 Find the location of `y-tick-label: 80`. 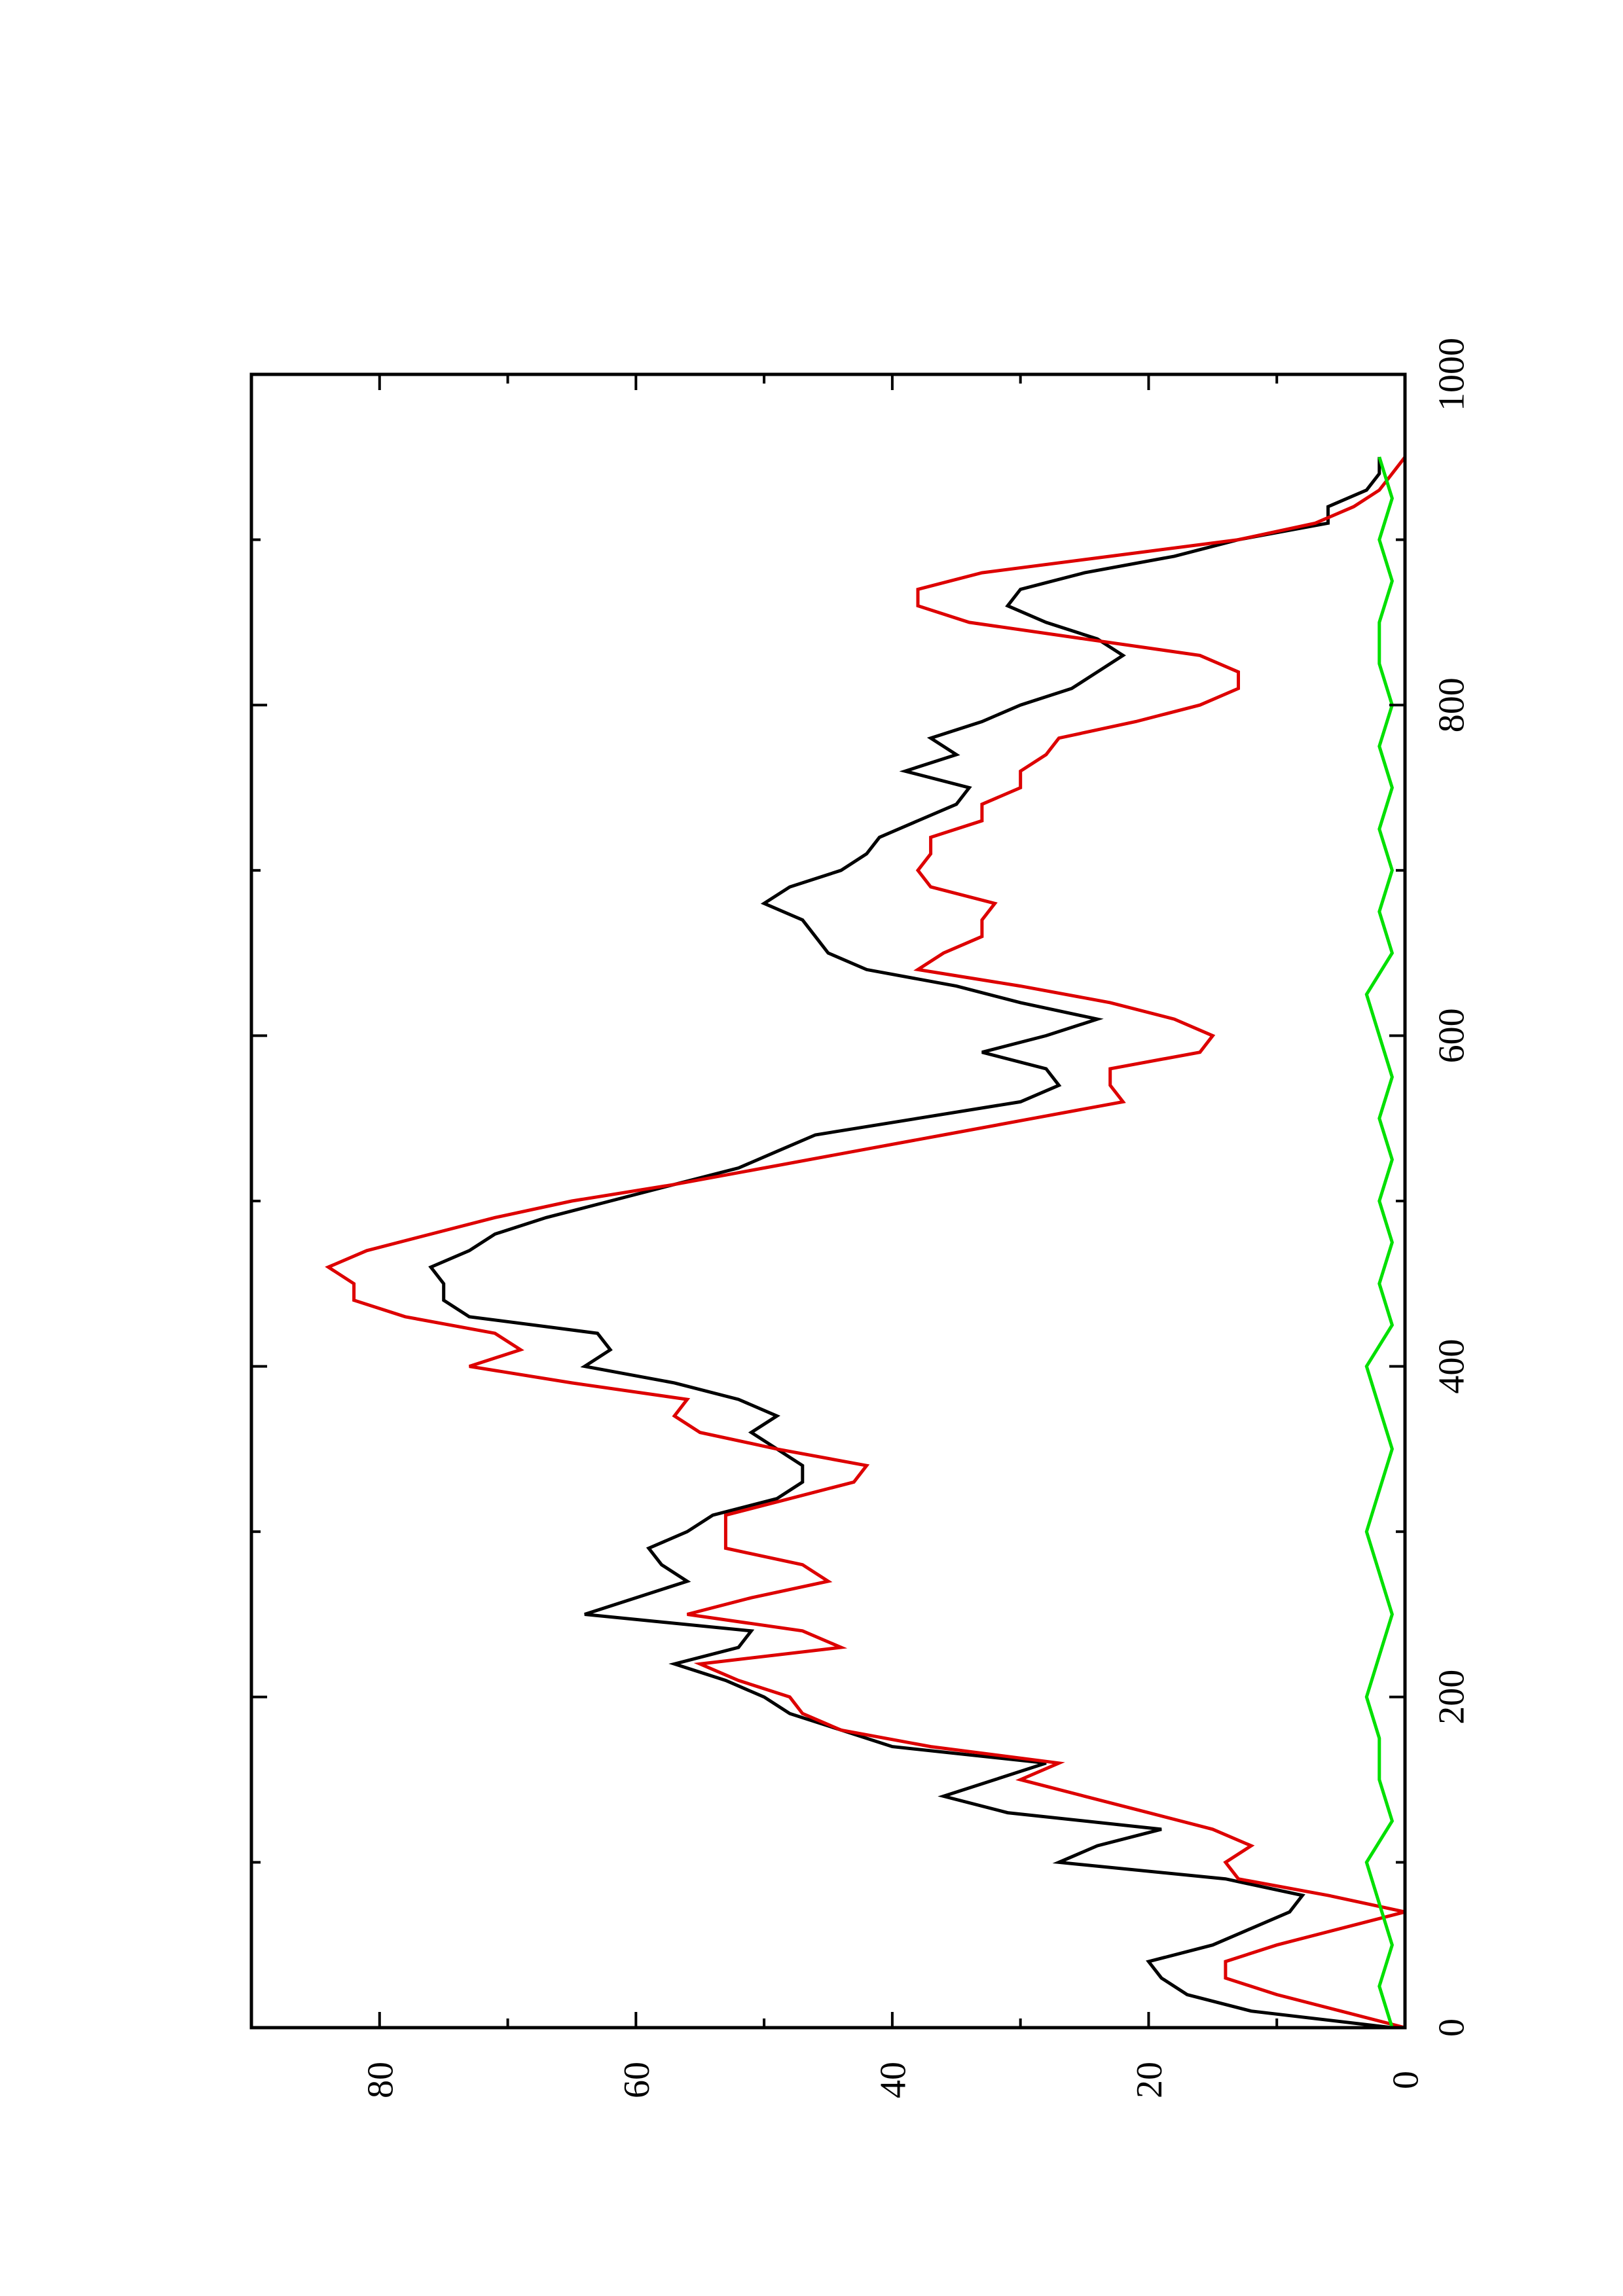

y-tick-label: 80 is located at coordinates (380, 2080).